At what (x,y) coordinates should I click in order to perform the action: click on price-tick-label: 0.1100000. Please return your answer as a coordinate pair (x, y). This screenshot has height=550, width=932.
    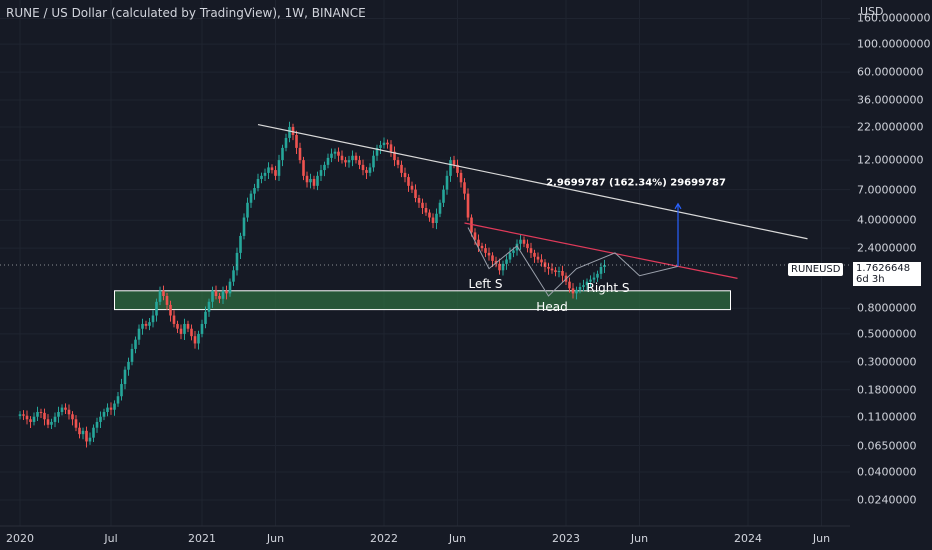
    Looking at the image, I should click on (887, 417).